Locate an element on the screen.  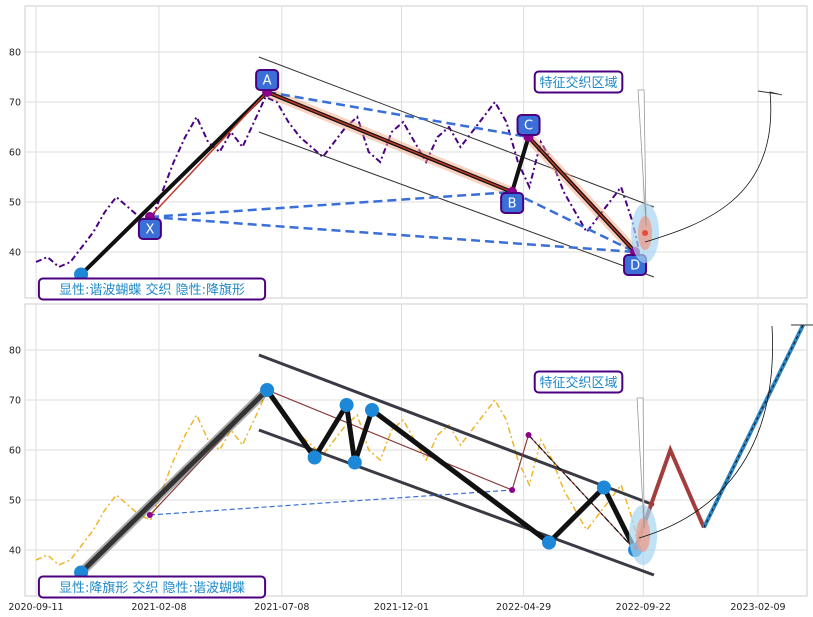
channel-lower-line is located at coordinates (456, 204).